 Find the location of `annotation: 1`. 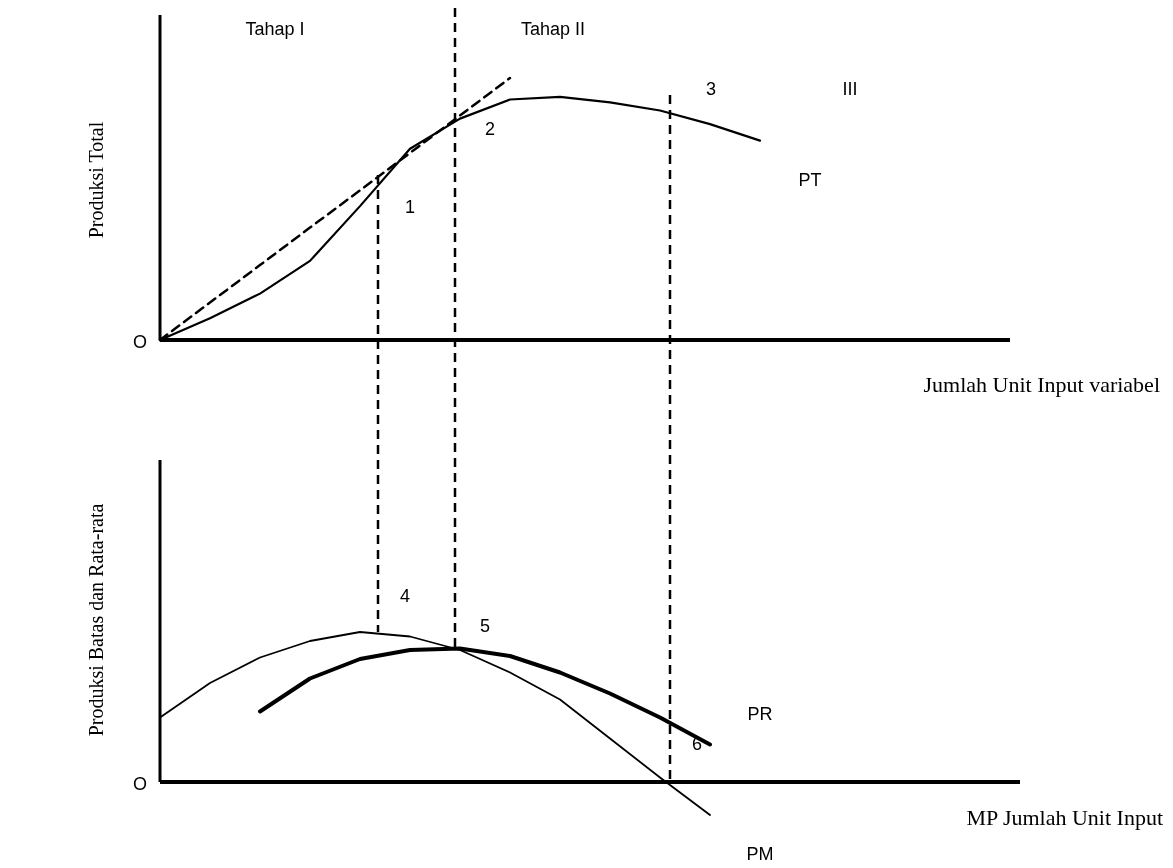

annotation: 1 is located at coordinates (410, 207).